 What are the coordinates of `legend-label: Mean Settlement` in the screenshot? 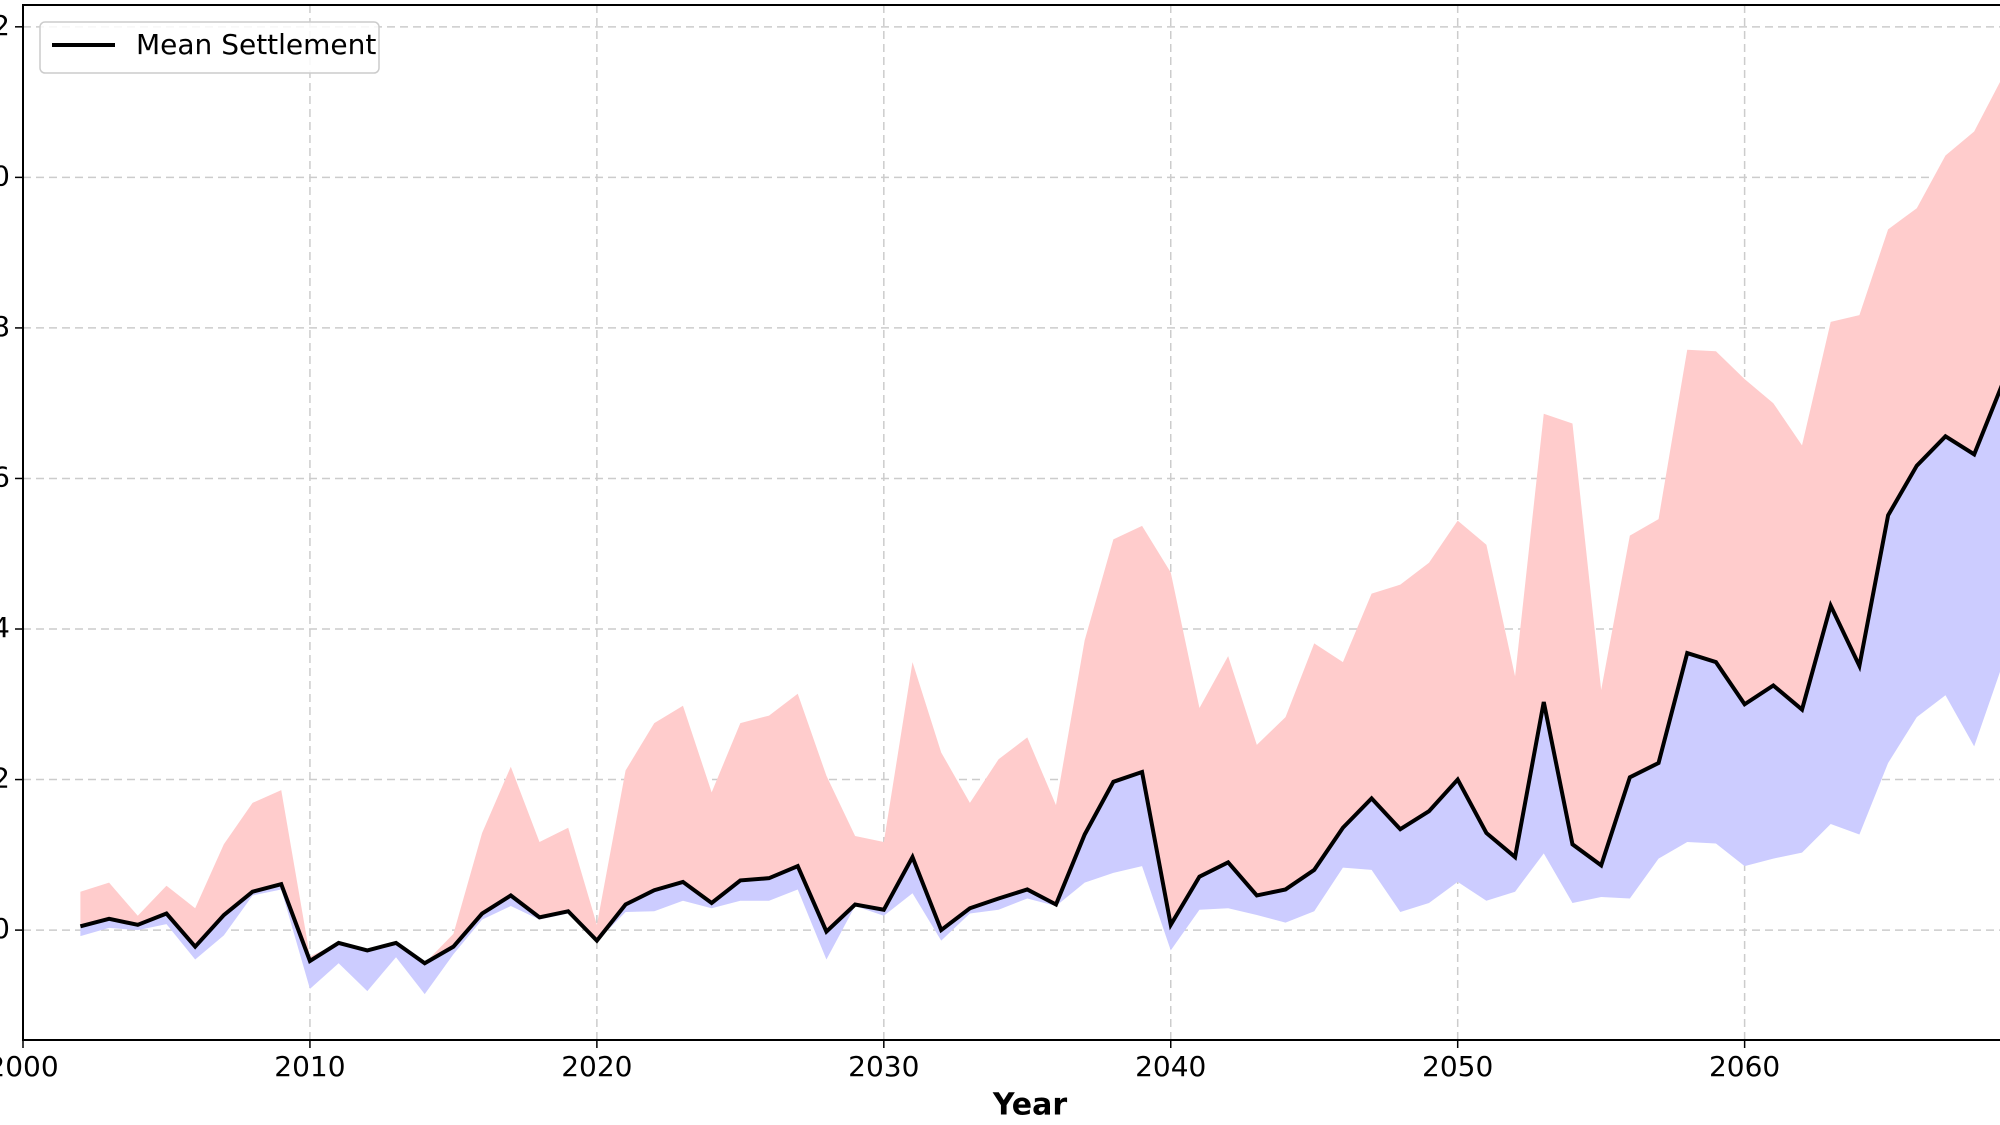 It's located at (256, 44).